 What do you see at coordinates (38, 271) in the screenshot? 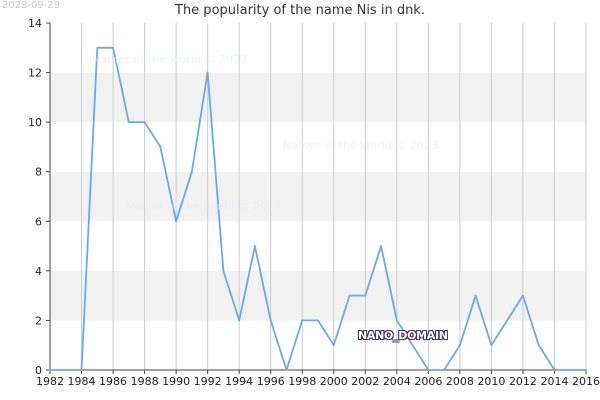
I see `y-tick-label: 4` at bounding box center [38, 271].